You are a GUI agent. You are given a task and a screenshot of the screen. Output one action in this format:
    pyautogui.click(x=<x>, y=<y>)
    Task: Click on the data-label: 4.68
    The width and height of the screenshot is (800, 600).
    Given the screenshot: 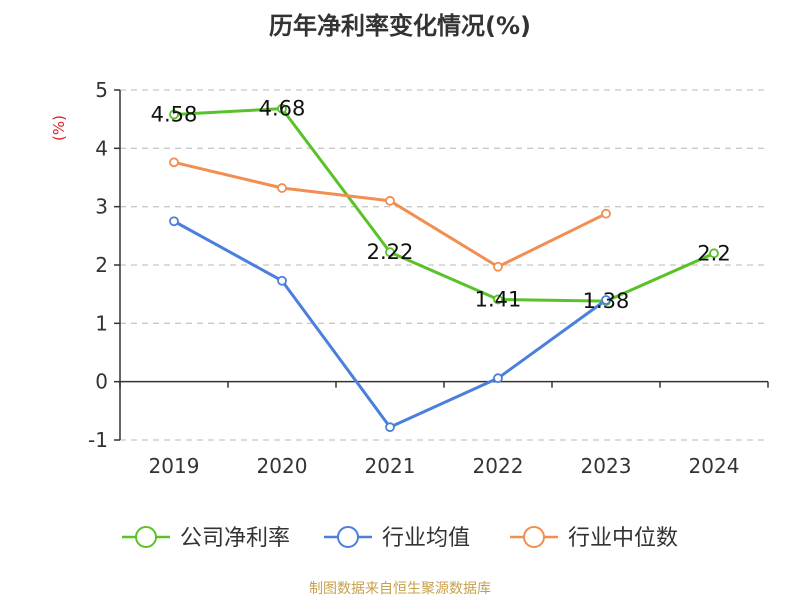 What is the action you would take?
    pyautogui.click(x=282, y=109)
    